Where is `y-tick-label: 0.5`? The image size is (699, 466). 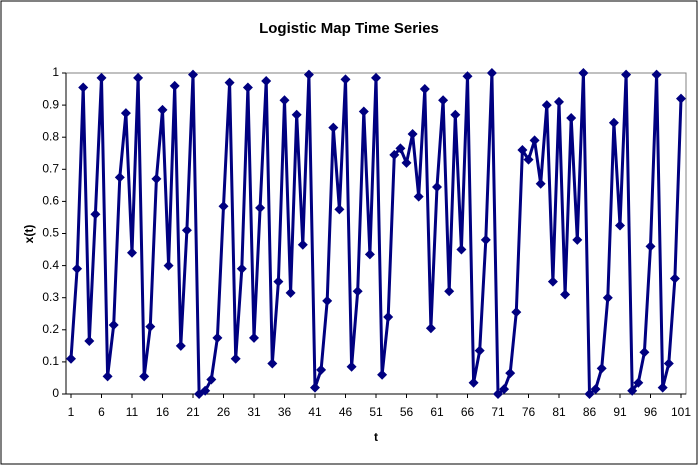
y-tick-label: 0.5 is located at coordinates (50, 233).